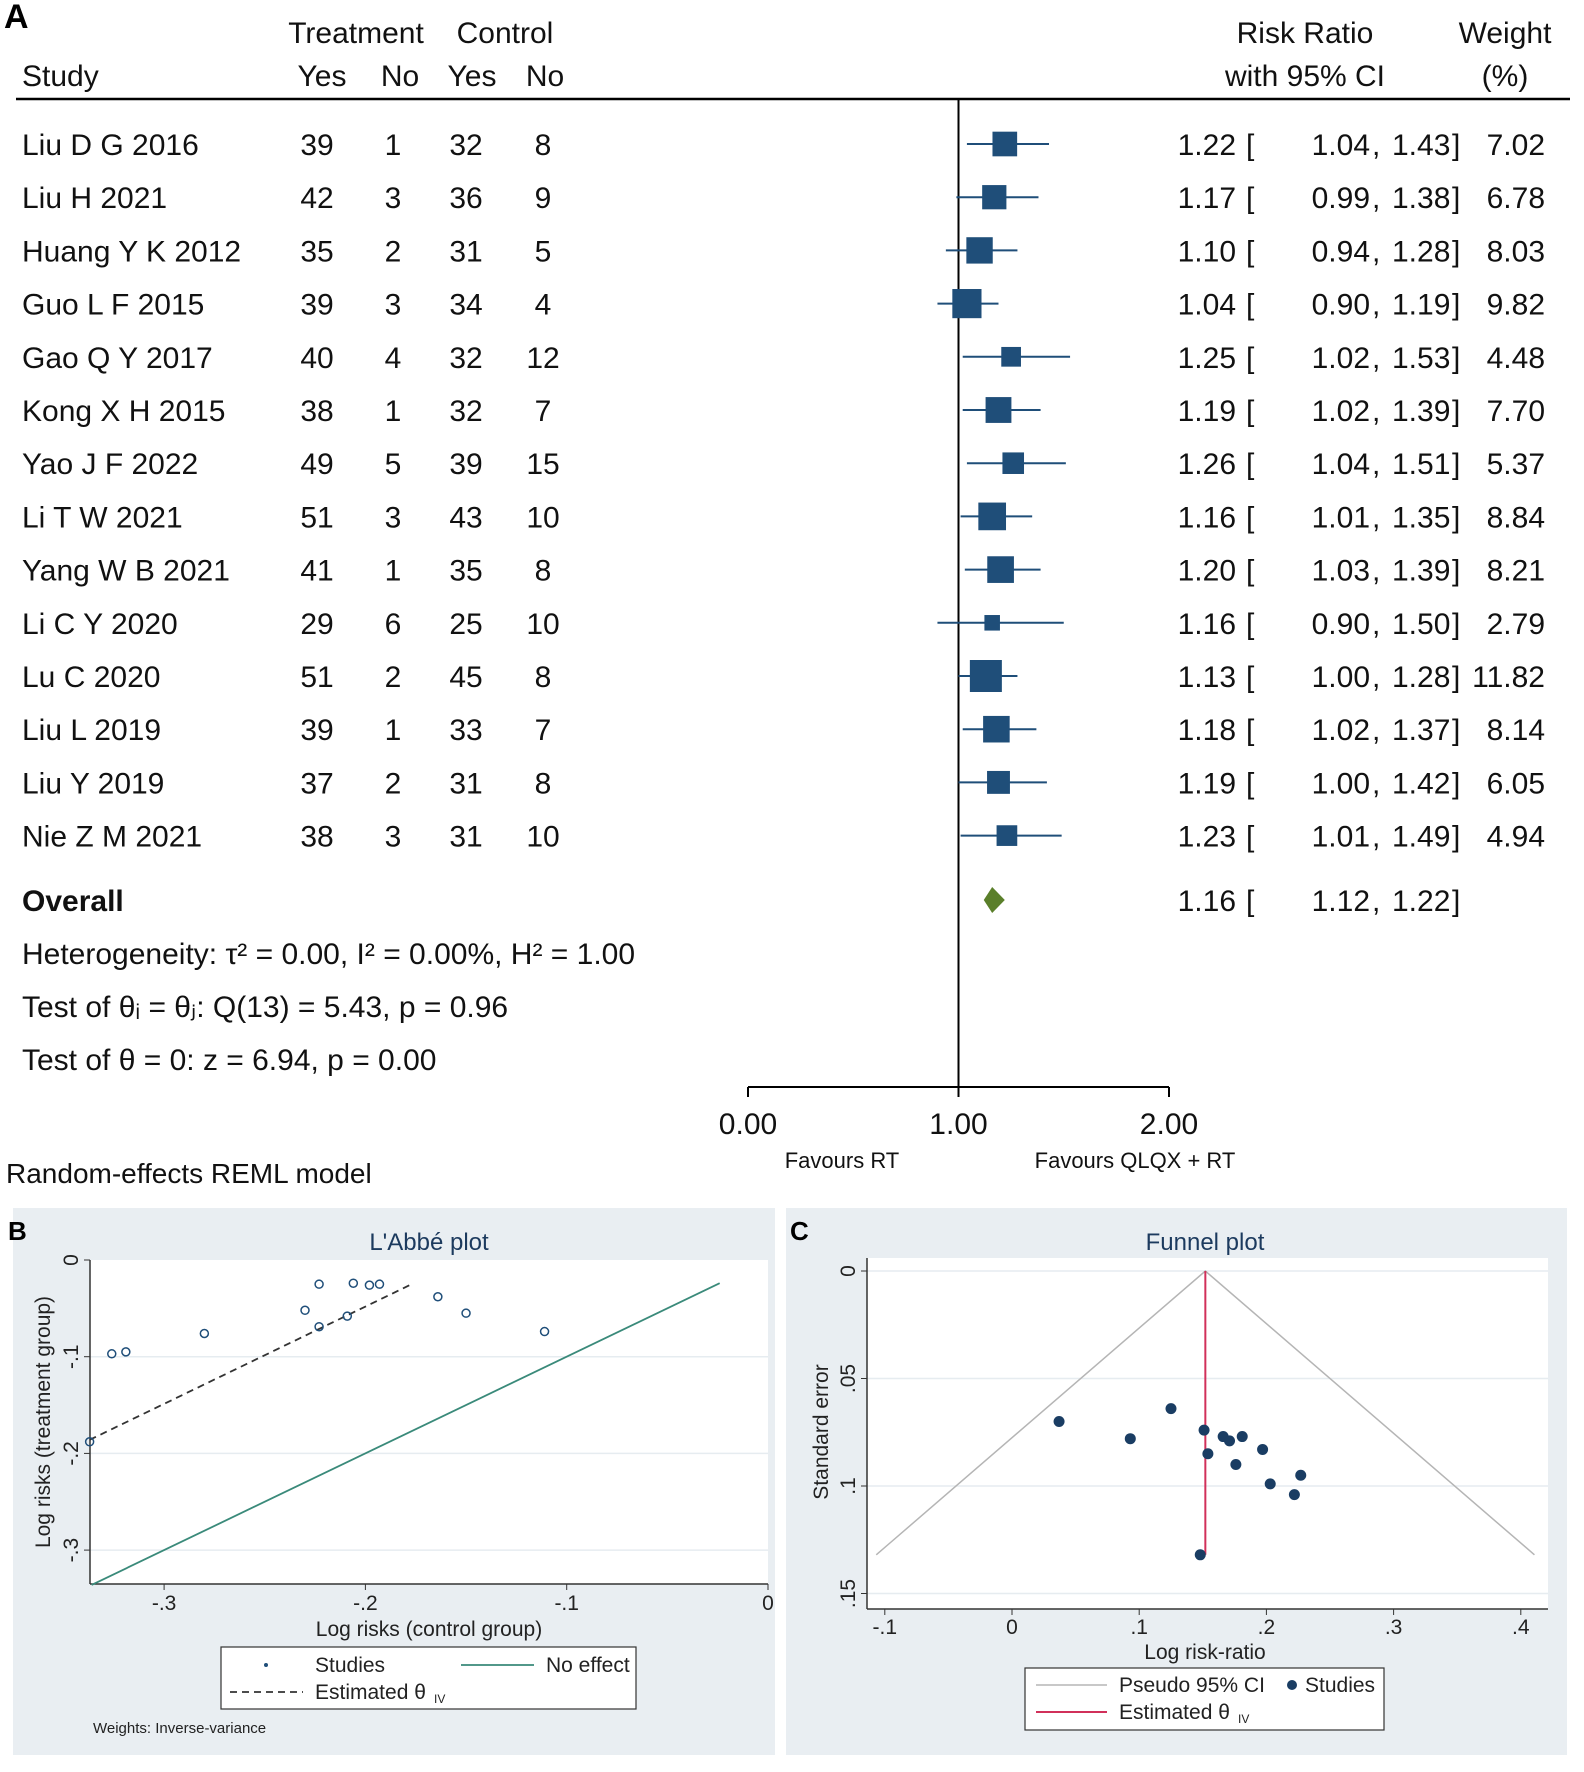 The width and height of the screenshot is (1584, 1772). What do you see at coordinates (1341, 677) in the screenshot?
I see `ci-lower: 1.00` at bounding box center [1341, 677].